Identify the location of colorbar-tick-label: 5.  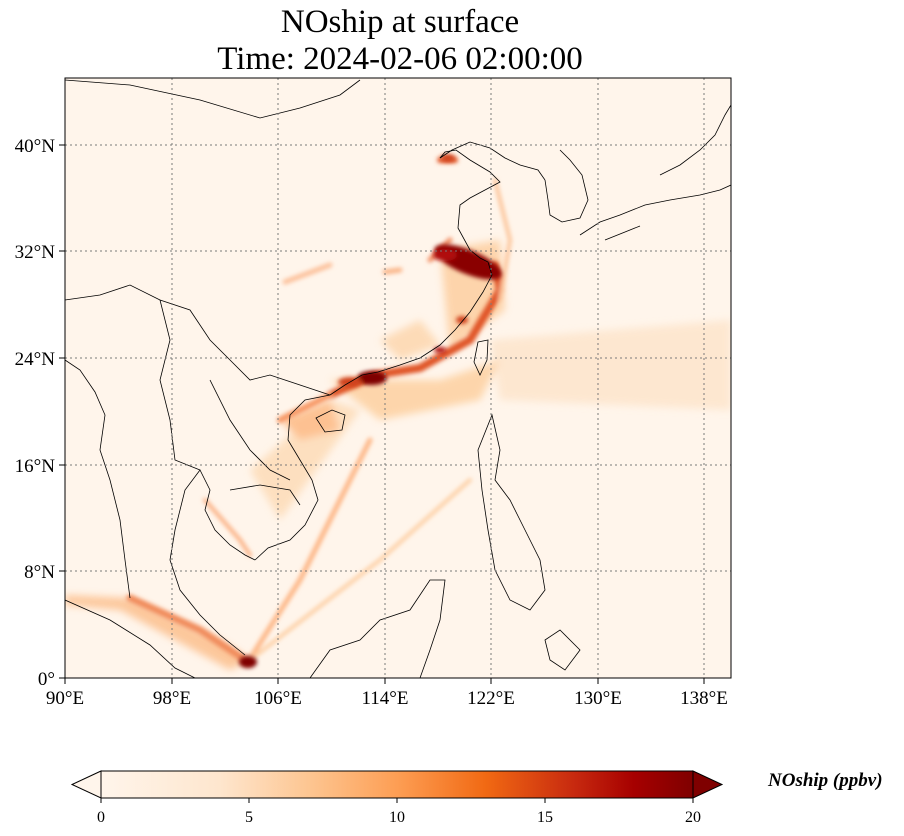
(249, 817).